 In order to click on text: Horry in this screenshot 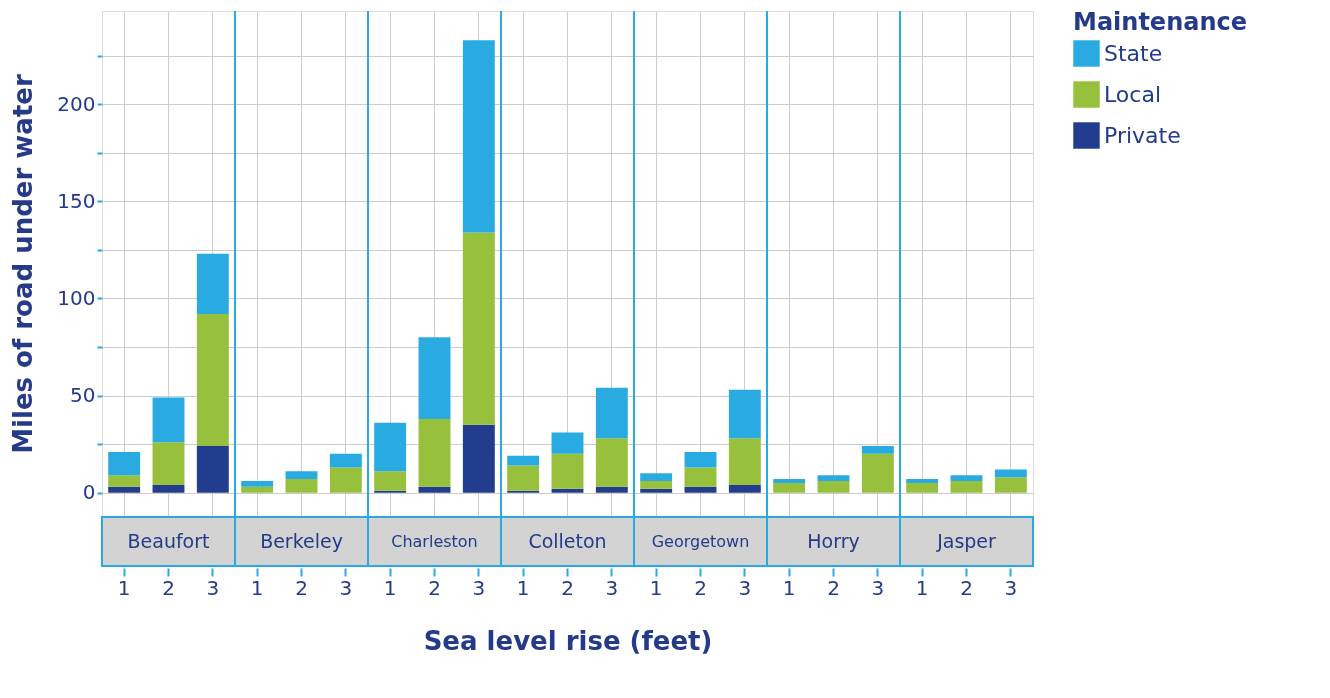, I will do `click(833, 541)`.